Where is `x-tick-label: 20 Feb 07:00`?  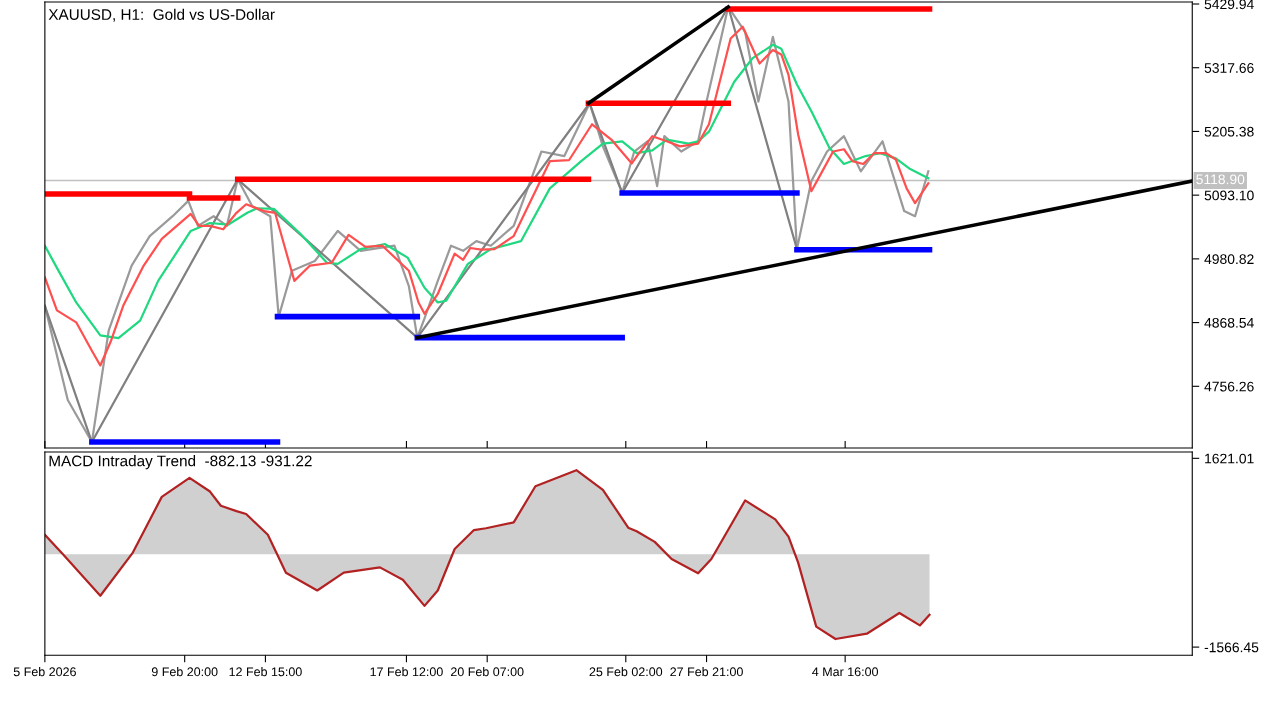
x-tick-label: 20 Feb 07:00 is located at coordinates (487, 672).